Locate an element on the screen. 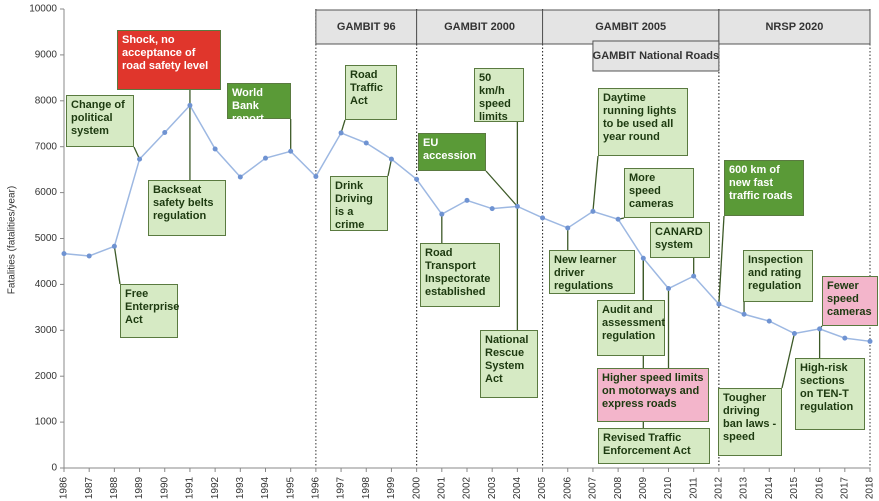 The image size is (879, 501). x-tick-label: 1989 is located at coordinates (139, 487).